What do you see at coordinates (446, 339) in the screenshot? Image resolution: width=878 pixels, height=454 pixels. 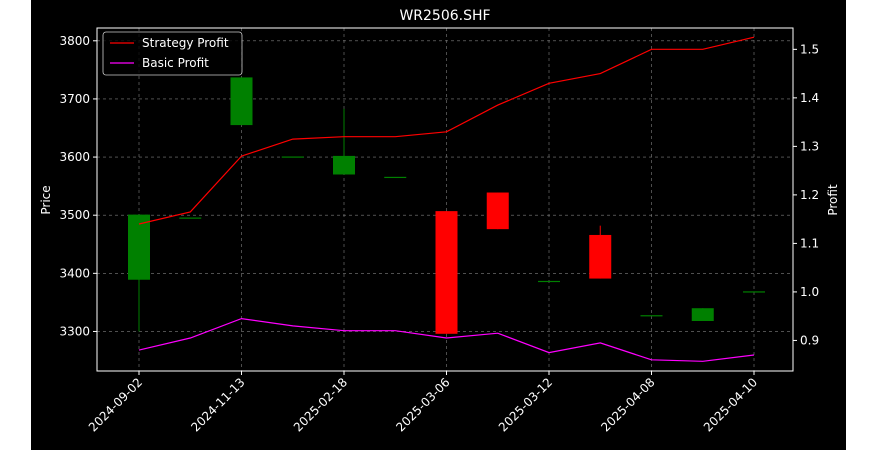 I see `basic-profit-line` at bounding box center [446, 339].